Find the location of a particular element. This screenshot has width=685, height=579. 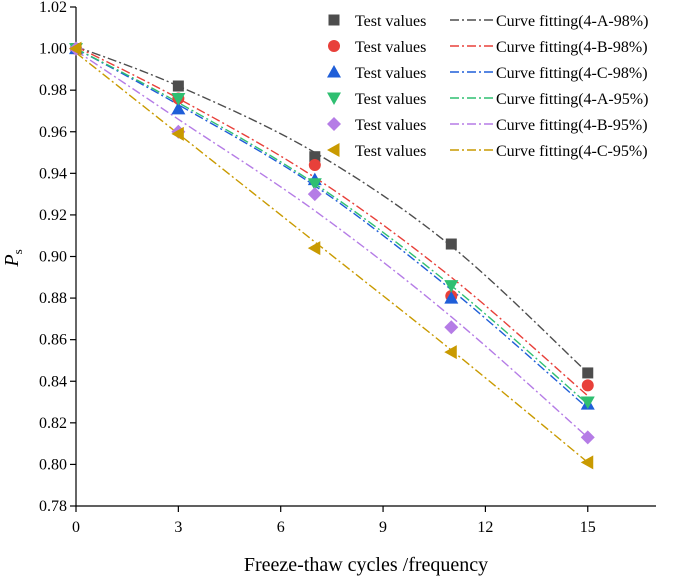

y-tick-label: 0.80 is located at coordinates (53, 464).